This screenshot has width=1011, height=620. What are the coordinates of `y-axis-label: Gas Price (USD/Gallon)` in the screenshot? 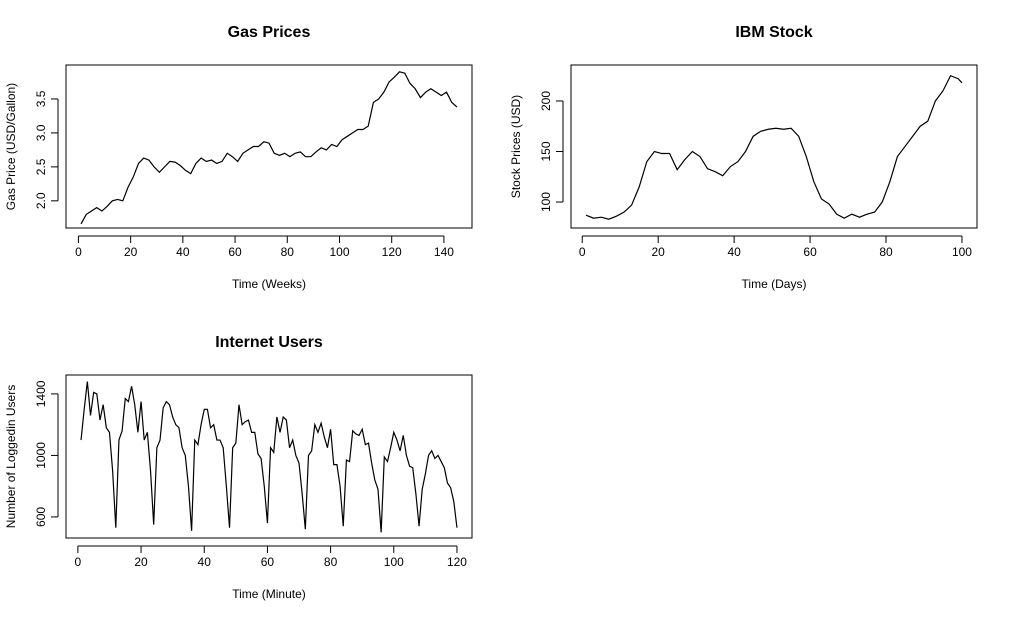 It's located at (11, 146).